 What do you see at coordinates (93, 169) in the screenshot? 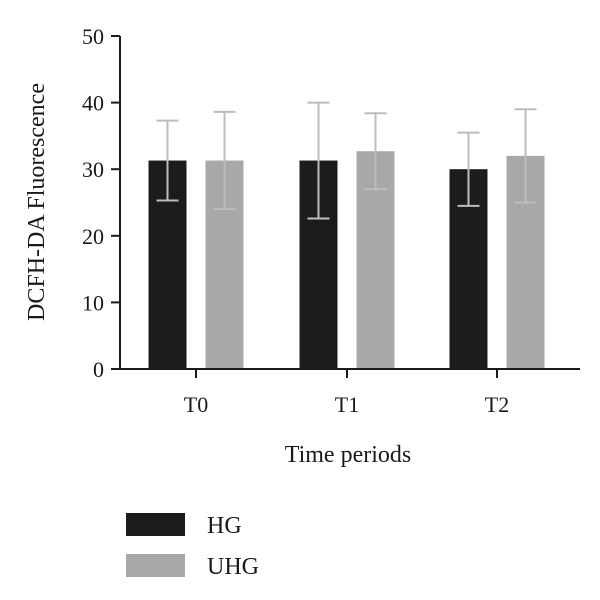
I see `y-tick-label: 30` at bounding box center [93, 169].